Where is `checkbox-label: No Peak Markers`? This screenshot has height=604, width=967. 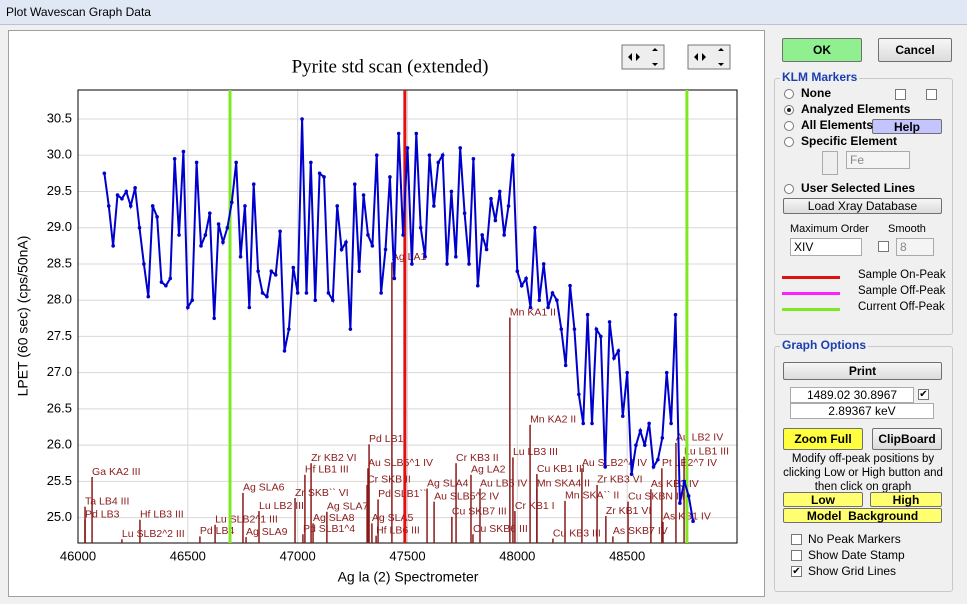
checkbox-label: No Peak Markers is located at coordinates (854, 539).